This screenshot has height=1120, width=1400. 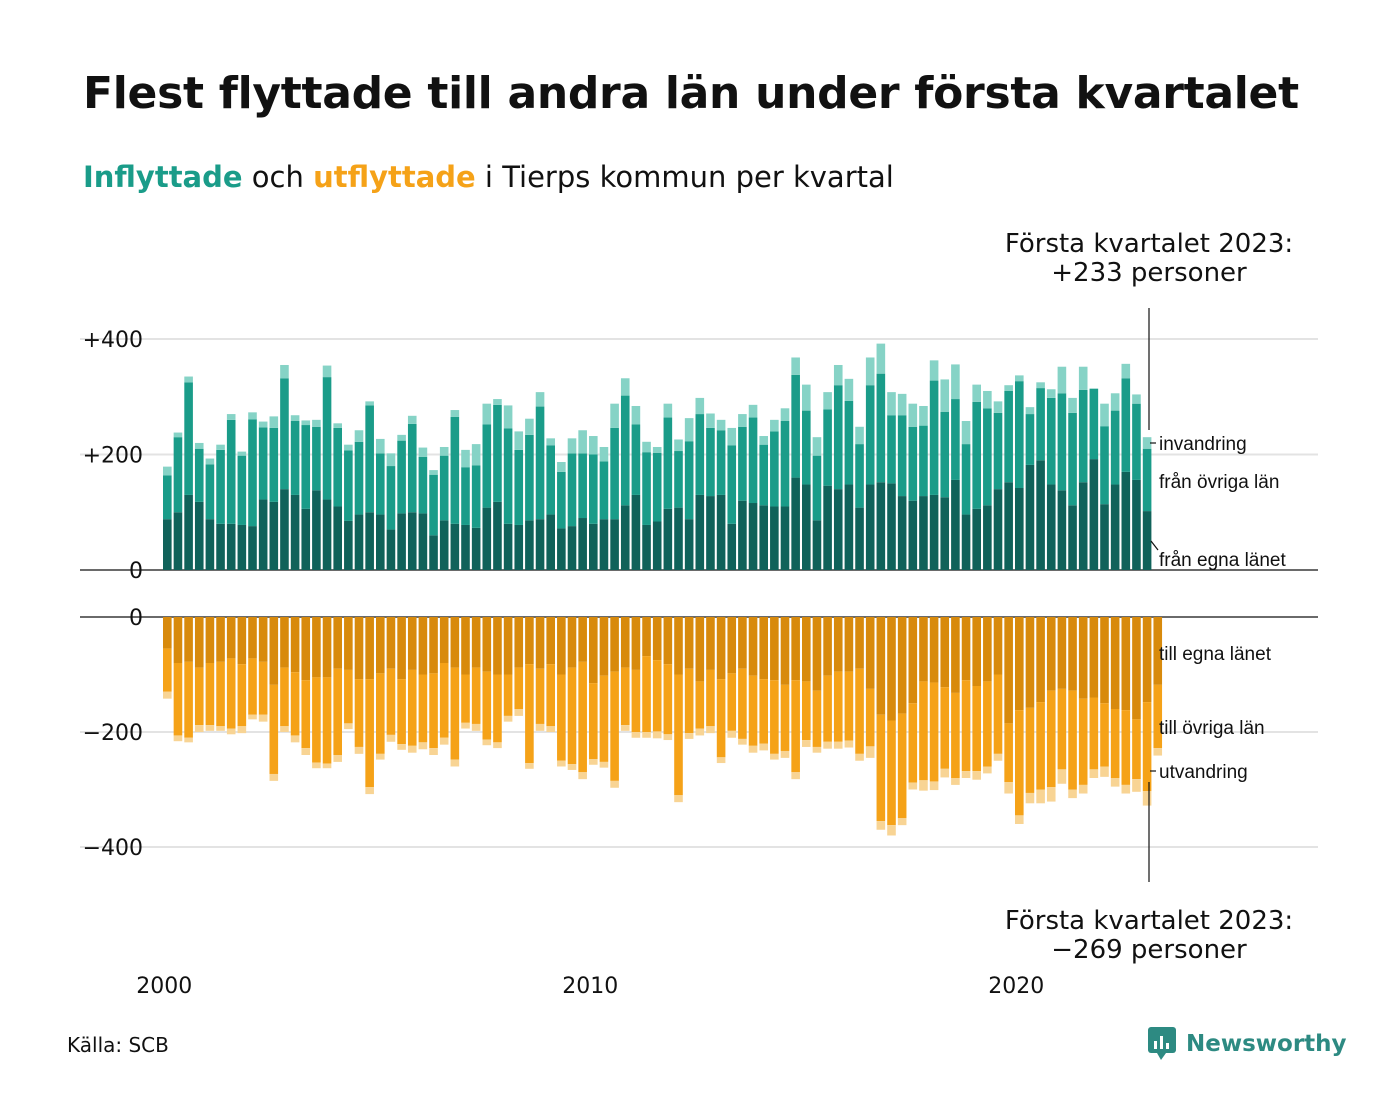 I want to click on y-axis-utflyttade: 0 −200 −400, so click(x=113, y=733).